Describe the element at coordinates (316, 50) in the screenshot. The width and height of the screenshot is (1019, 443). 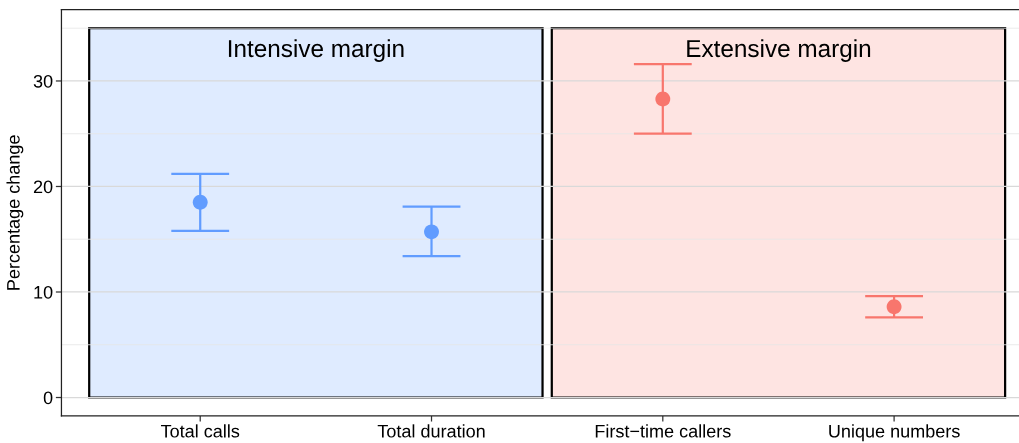
I see `band-label: Intensive margin` at that location.